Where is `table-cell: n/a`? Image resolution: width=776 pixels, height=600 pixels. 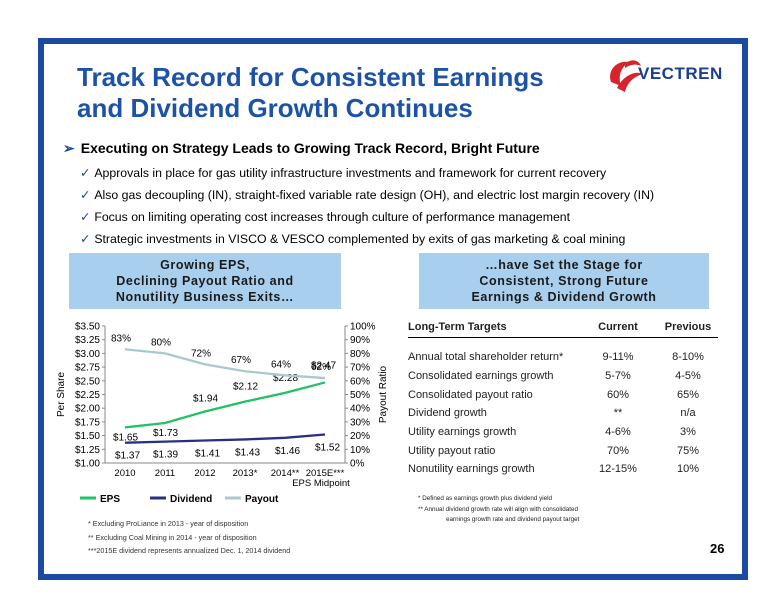 table-cell: n/a is located at coordinates (688, 413).